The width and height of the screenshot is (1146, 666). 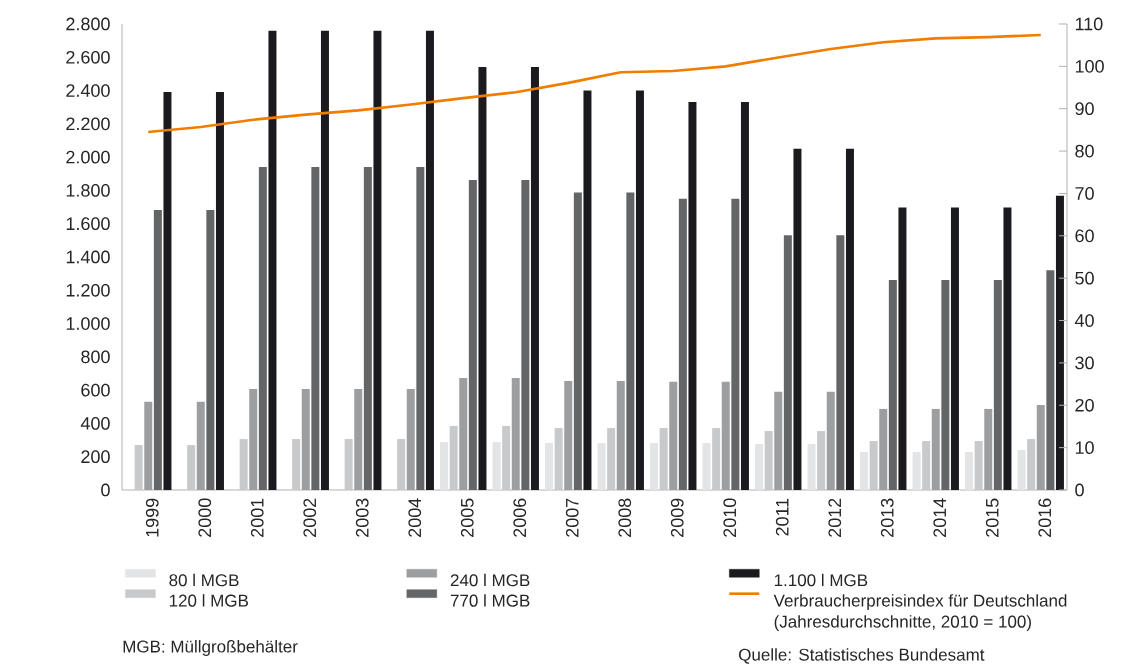 What do you see at coordinates (88, 224) in the screenshot?
I see `y-tick-label: 1.600` at bounding box center [88, 224].